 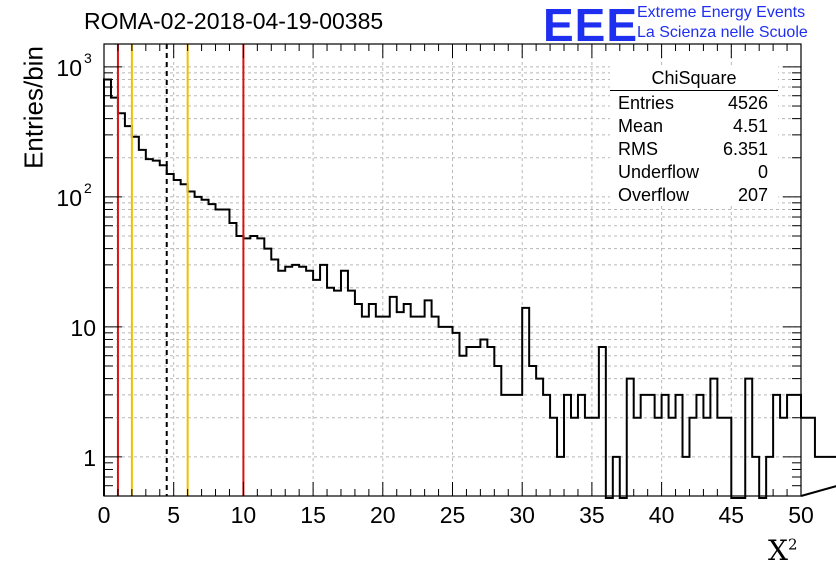 What do you see at coordinates (646, 103) in the screenshot?
I see `stats-label: Entries` at bounding box center [646, 103].